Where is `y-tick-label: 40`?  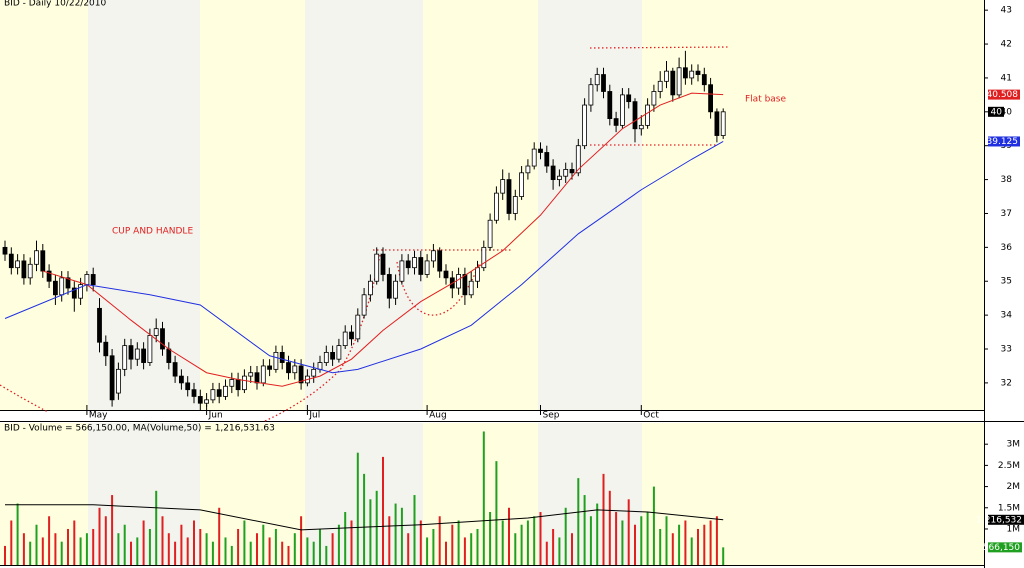
y-tick-label: 40 is located at coordinates (1007, 112).